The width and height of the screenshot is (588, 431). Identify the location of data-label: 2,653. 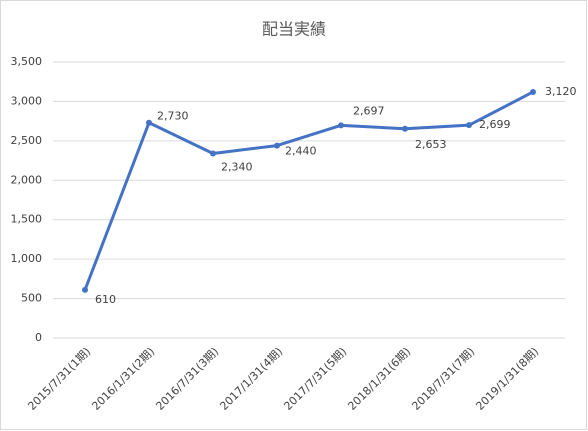
(431, 144).